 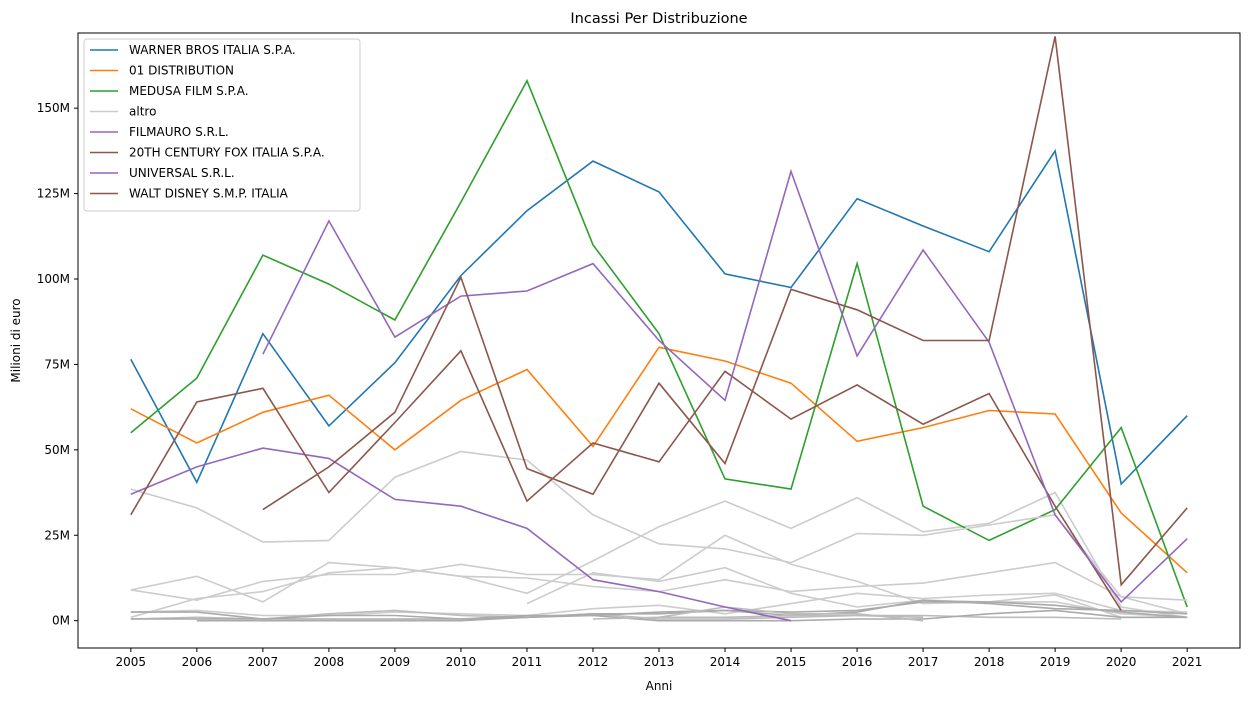 I want to click on x-tick-label: 2018, so click(x=989, y=662).